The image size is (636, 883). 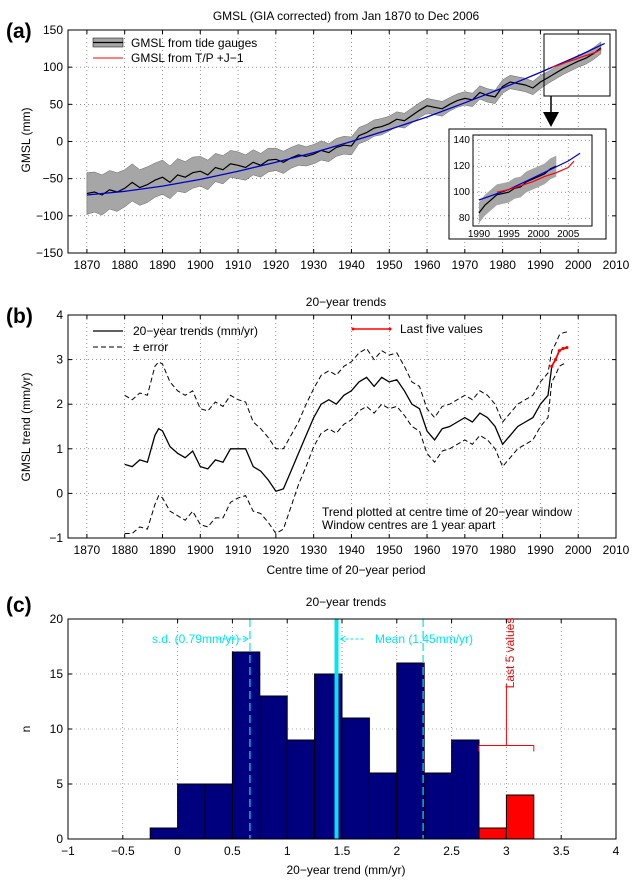 I want to click on y-tick-label: 150, so click(x=53, y=30).